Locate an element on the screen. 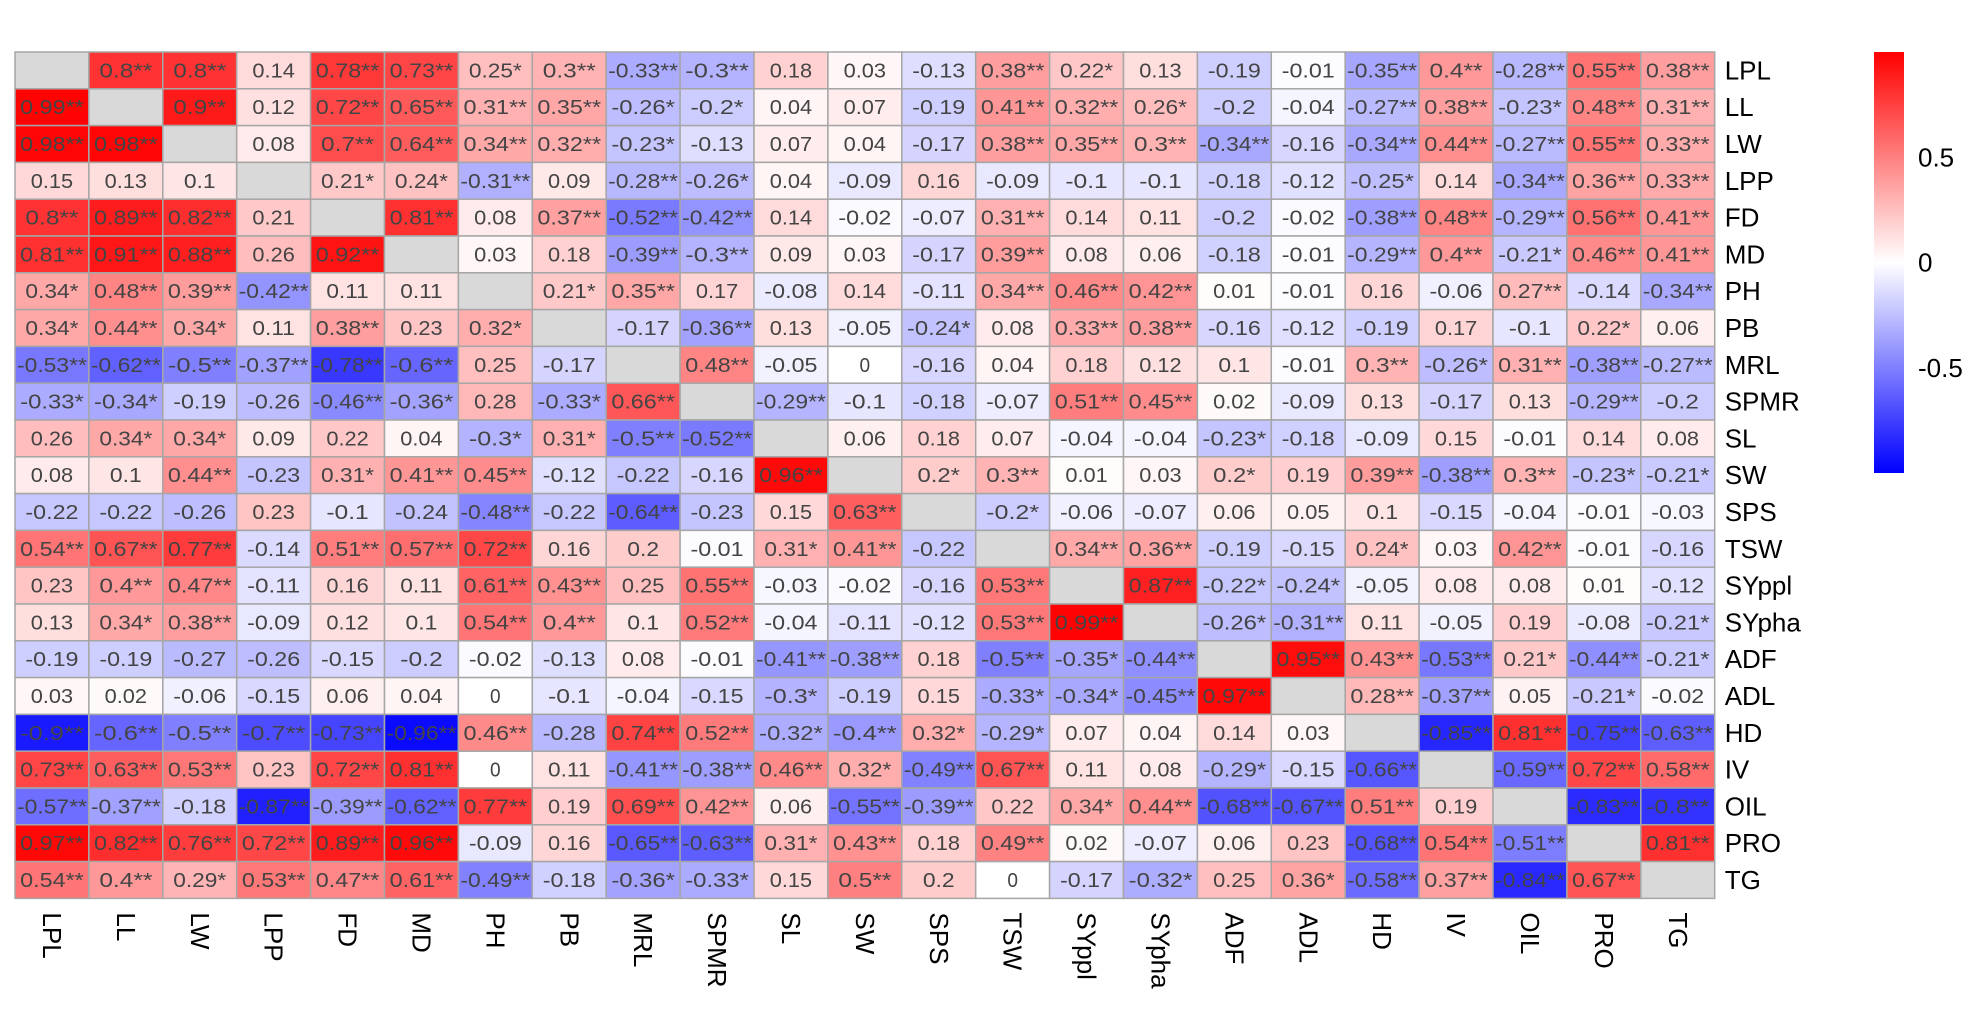 This screenshot has height=1009, width=1980. cell-value-label: -0.24* is located at coordinates (1308, 587).